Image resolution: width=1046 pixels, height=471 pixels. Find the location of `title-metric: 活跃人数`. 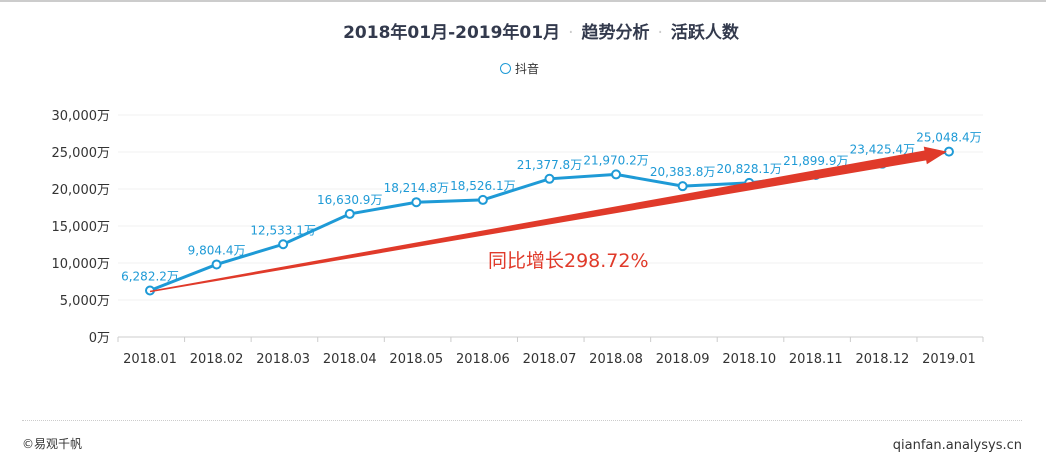

title-metric: 活跃人数 is located at coordinates (704, 33).